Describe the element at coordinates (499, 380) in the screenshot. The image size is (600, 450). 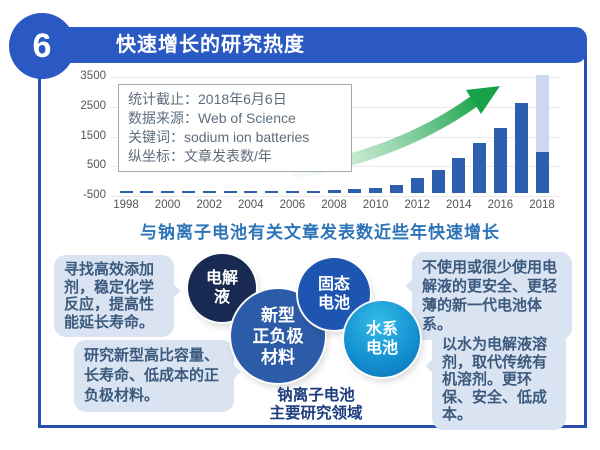
I see `note-aqueous: 以水为电解液溶剂，取代传统有机溶剂。更环保、安全、低成本。` at that location.